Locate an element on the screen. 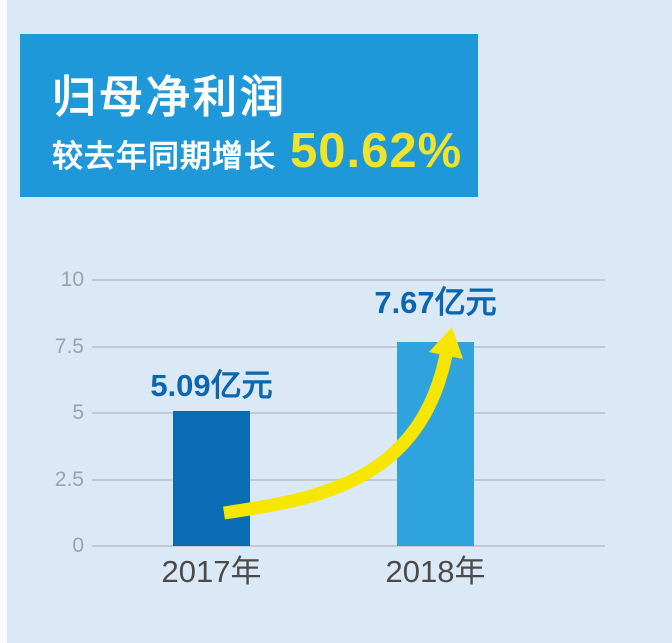  x-axis-label: 2018年 is located at coordinates (435, 571).